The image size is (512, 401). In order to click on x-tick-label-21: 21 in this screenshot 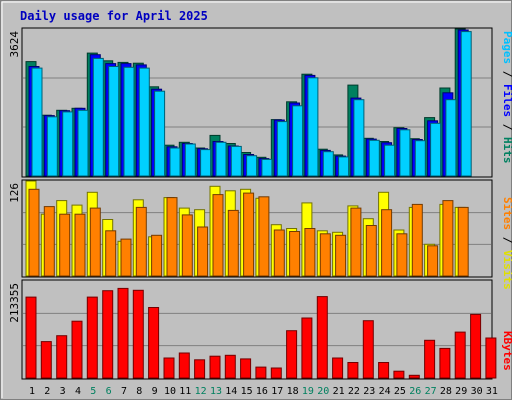, I will do `click(339, 391)`.